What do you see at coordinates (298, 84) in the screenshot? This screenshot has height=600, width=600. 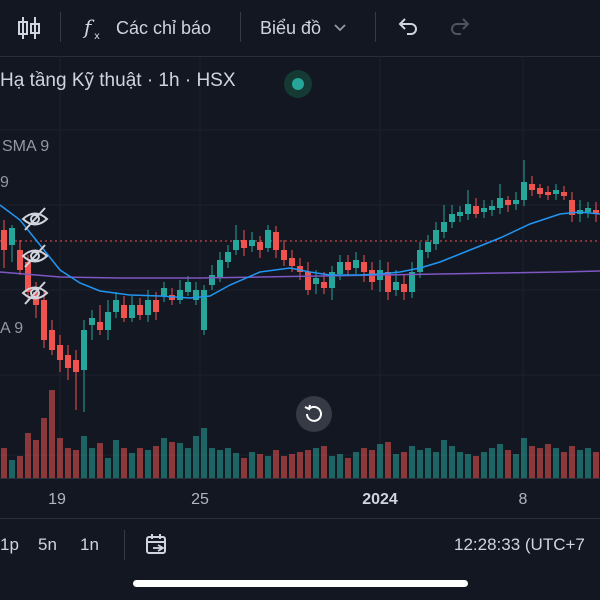 I see `market-status-indicator` at bounding box center [298, 84].